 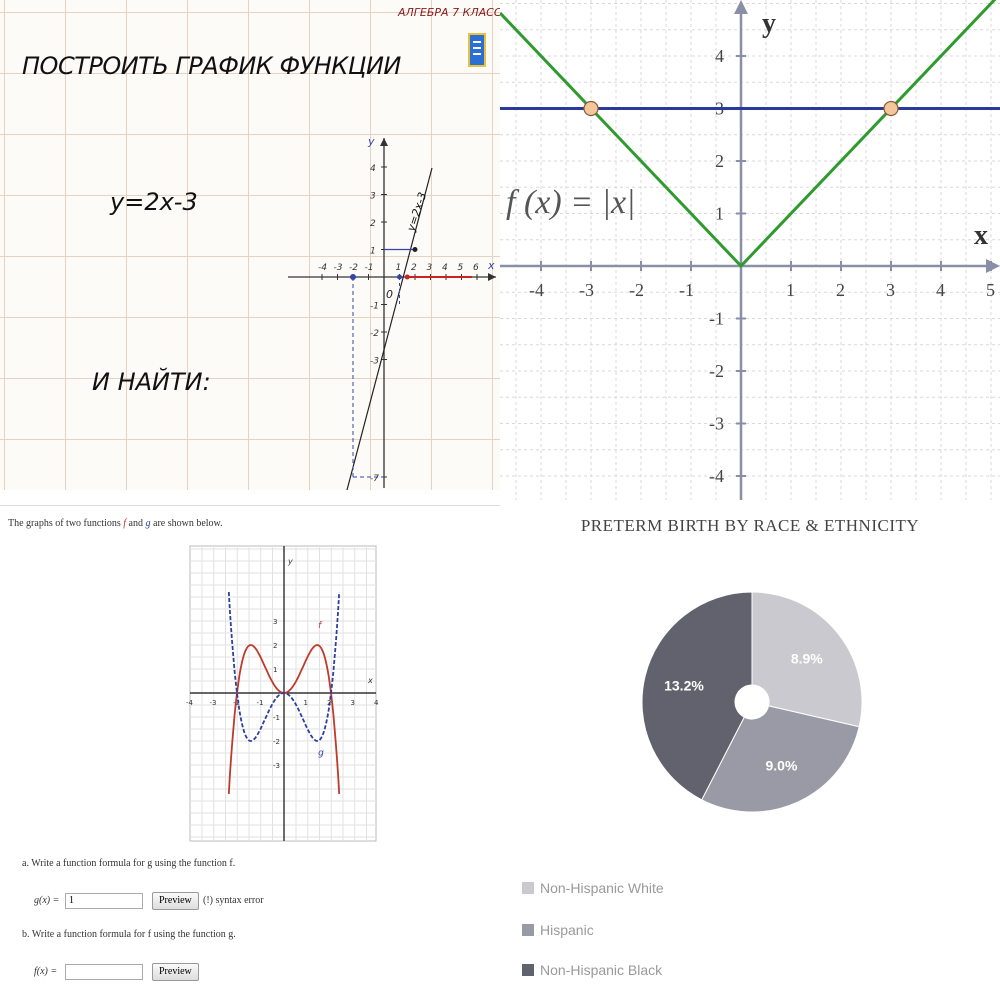 What do you see at coordinates (416, 212) in the screenshot?
I see `function-line-label: y=2x-3` at bounding box center [416, 212].